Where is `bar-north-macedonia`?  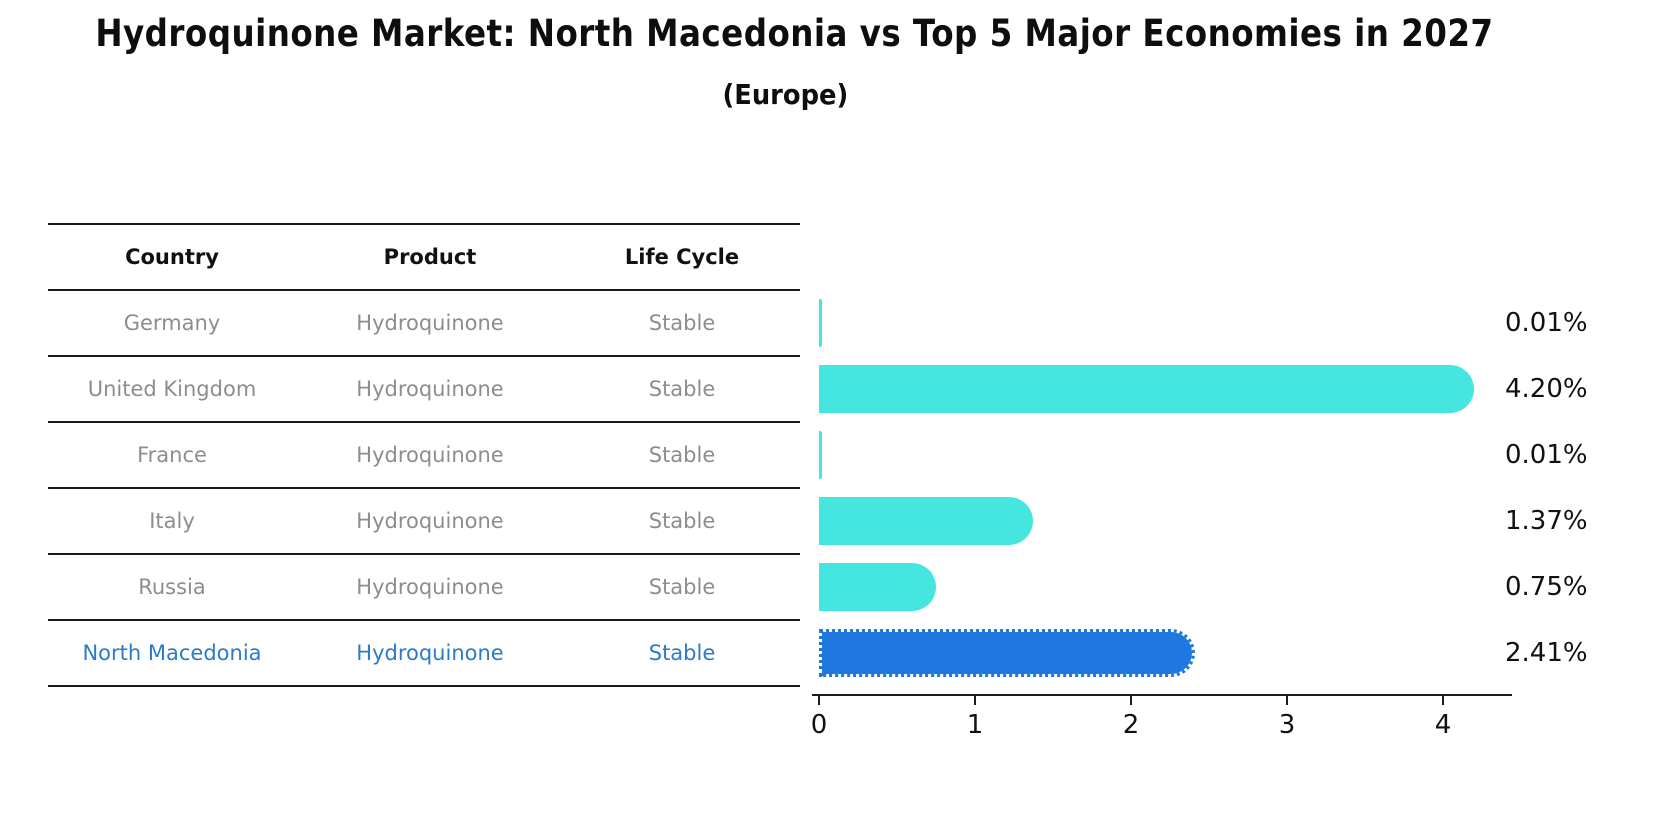
bar-north-macedonia is located at coordinates (1007, 653).